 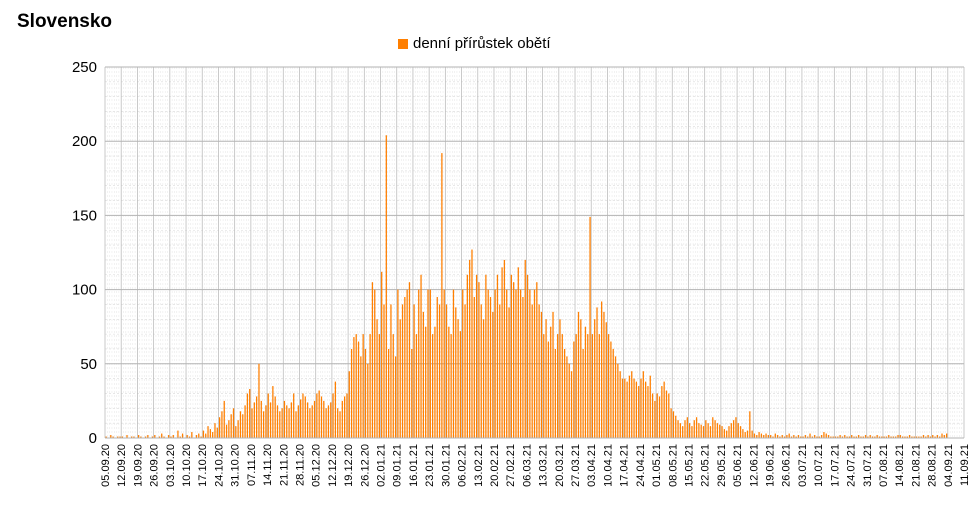 What do you see at coordinates (106, 465) in the screenshot?
I see `x-tick-label: 05.09.20` at bounding box center [106, 465].